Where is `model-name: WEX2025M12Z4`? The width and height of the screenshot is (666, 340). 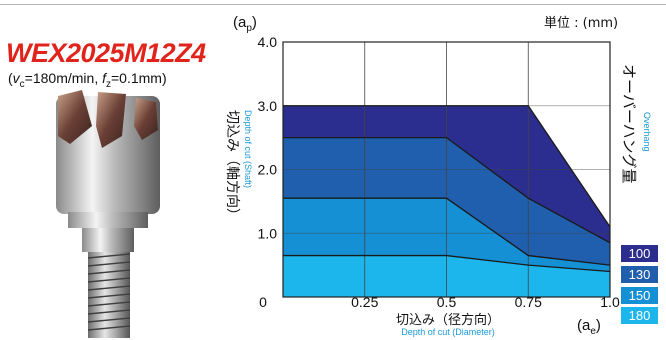 model-name: WEX2025M12Z4 is located at coordinates (106, 53).